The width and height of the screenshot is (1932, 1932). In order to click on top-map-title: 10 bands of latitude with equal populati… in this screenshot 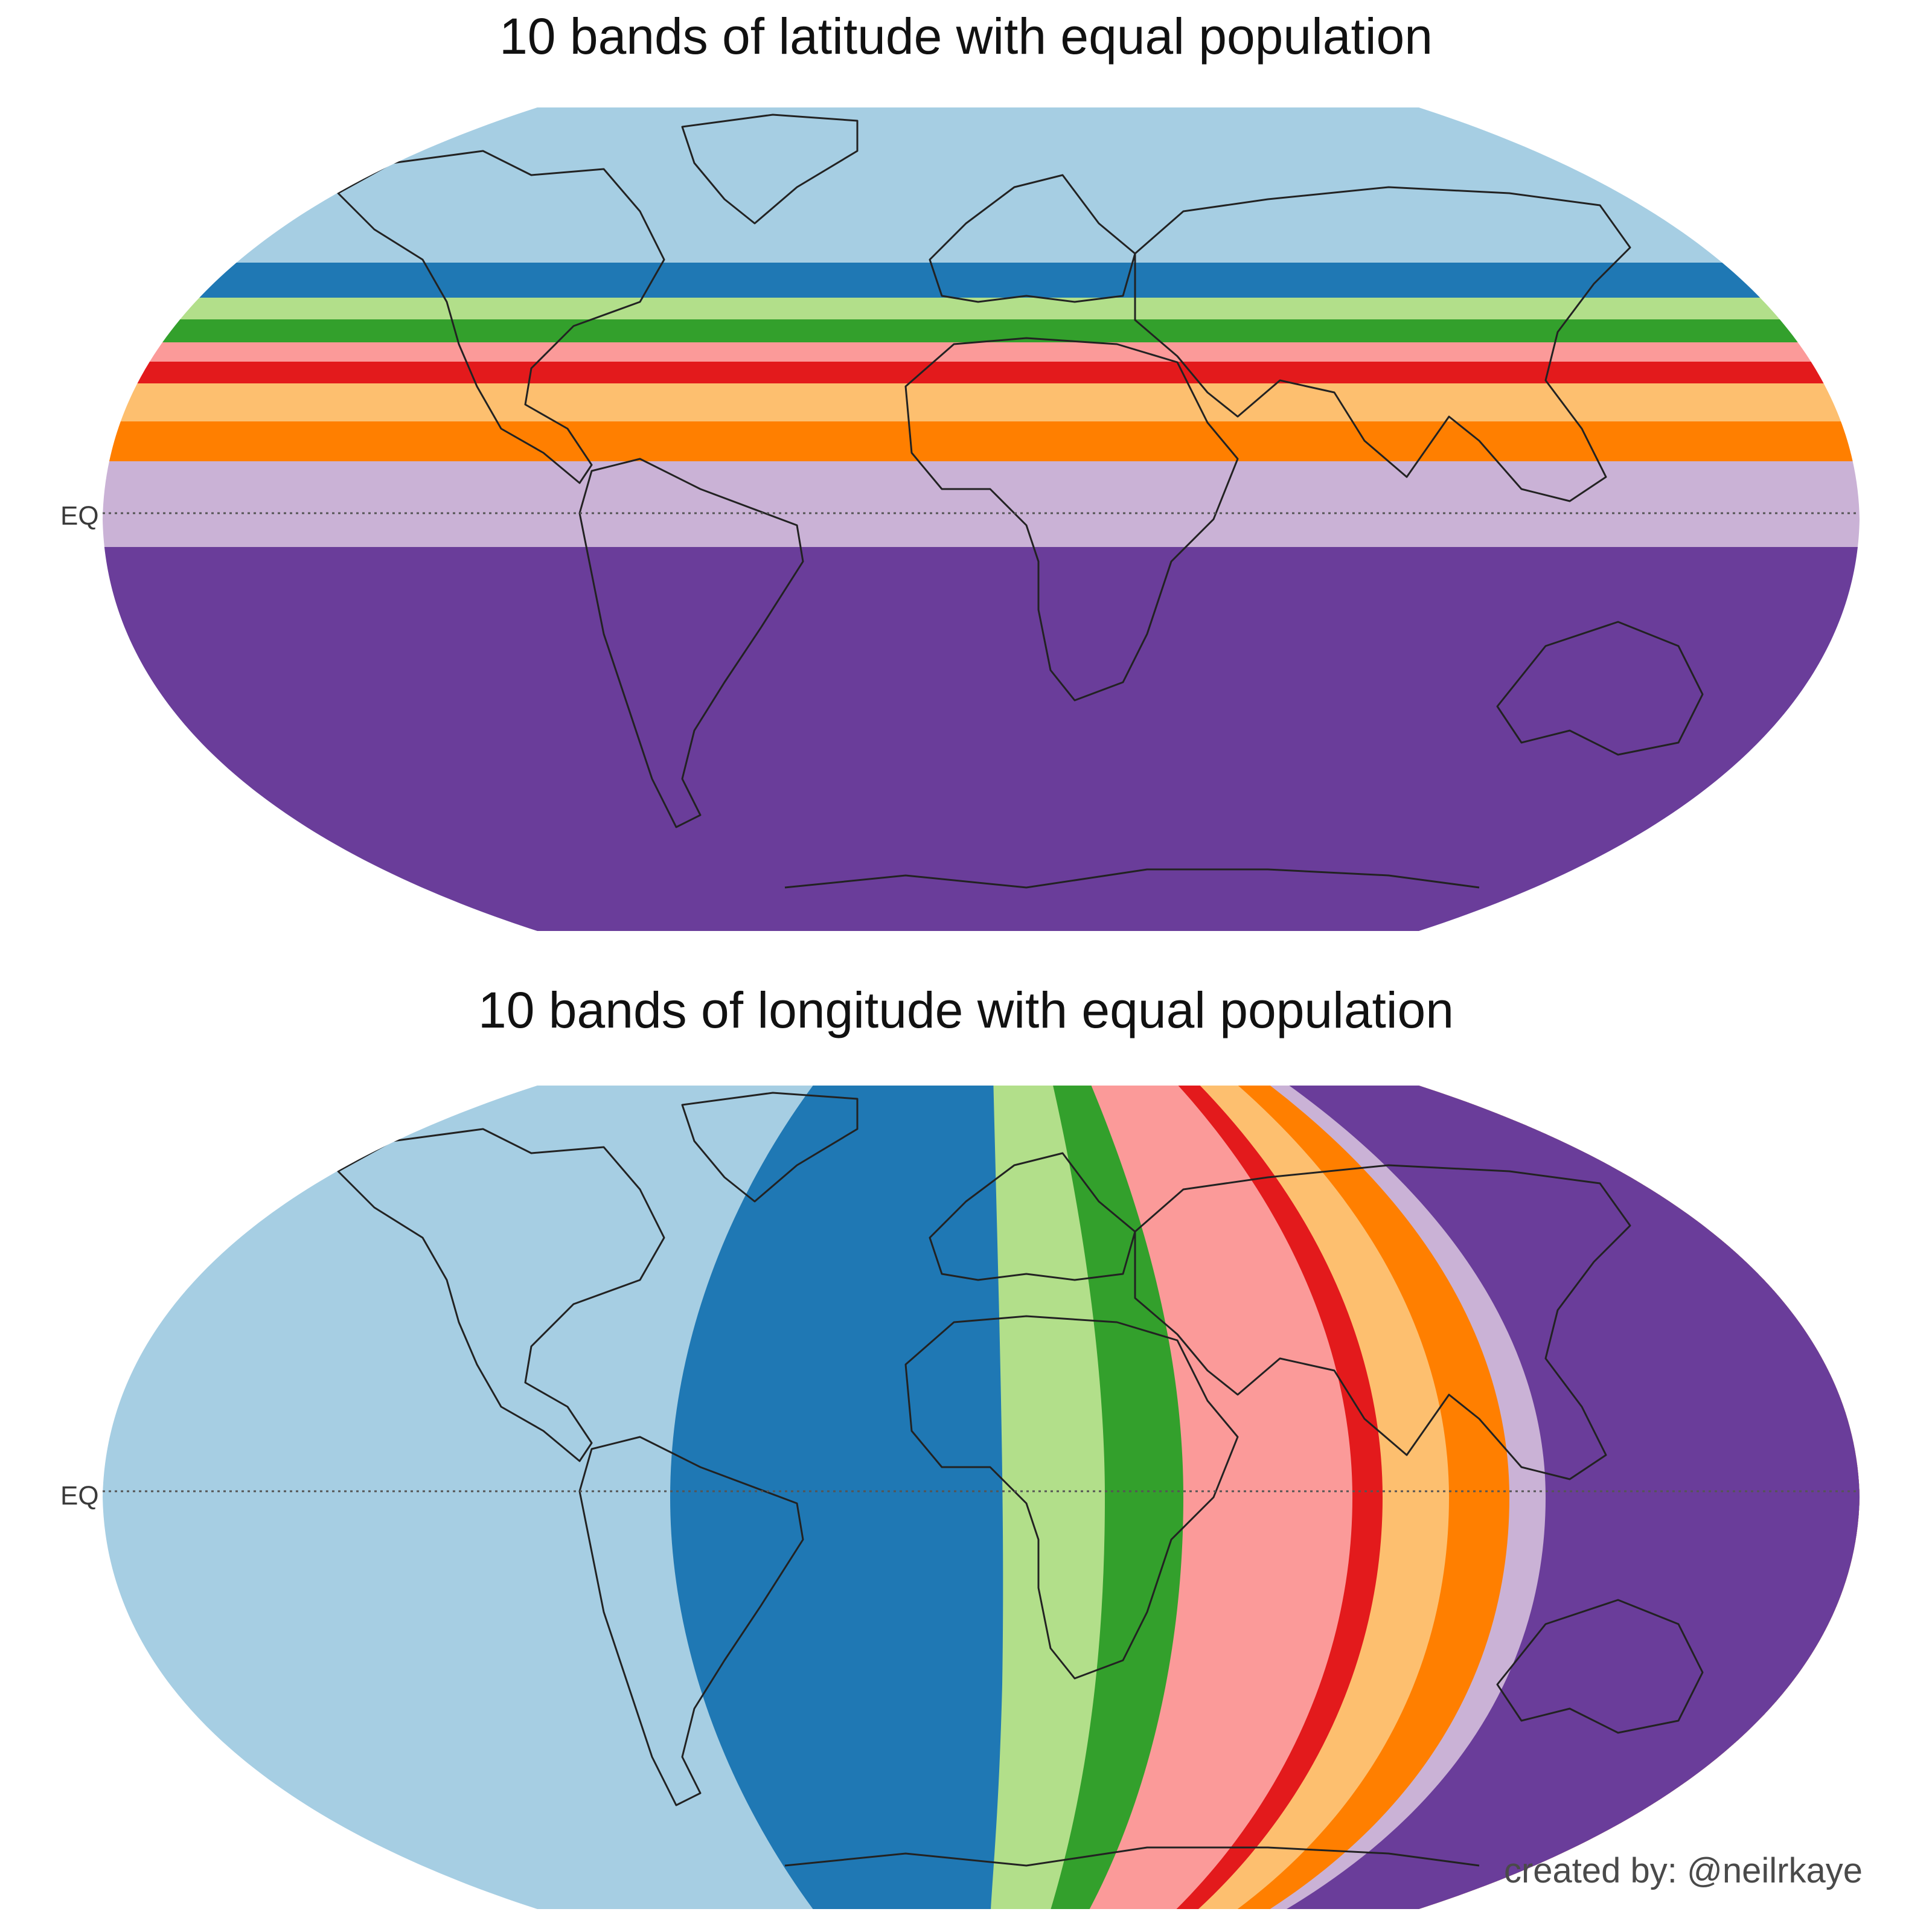, I will do `click(966, 36)`.